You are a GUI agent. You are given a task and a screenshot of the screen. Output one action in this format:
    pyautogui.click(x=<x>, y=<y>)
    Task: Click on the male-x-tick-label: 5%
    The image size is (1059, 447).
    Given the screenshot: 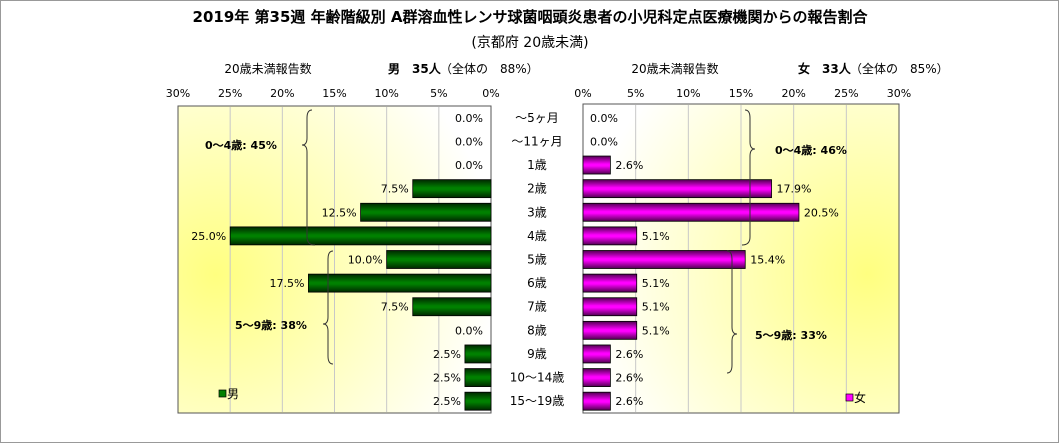 What is the action you would take?
    pyautogui.click(x=438, y=93)
    